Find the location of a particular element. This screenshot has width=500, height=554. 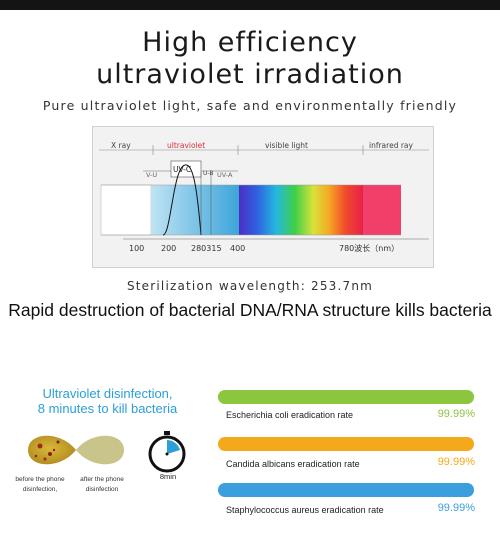

infrared-label: infrared ray is located at coordinates (391, 145).